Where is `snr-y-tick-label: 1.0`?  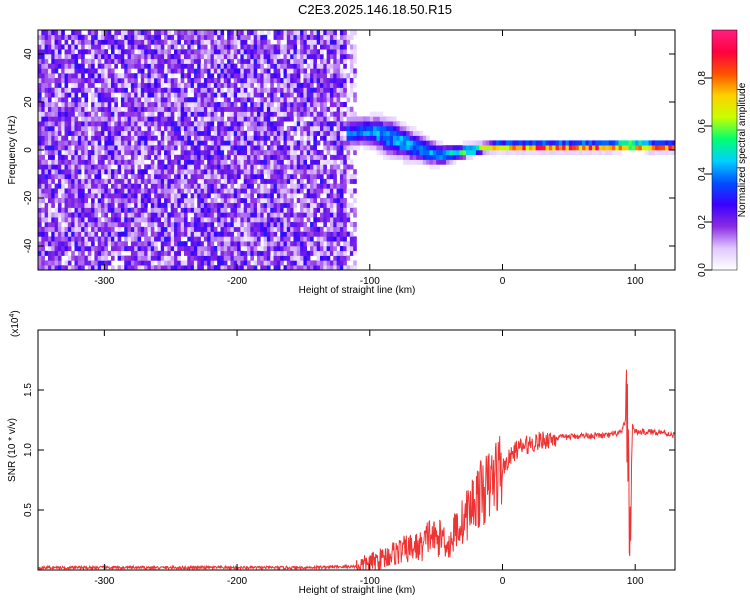
snr-y-tick-label: 1.0 is located at coordinates (28, 450).